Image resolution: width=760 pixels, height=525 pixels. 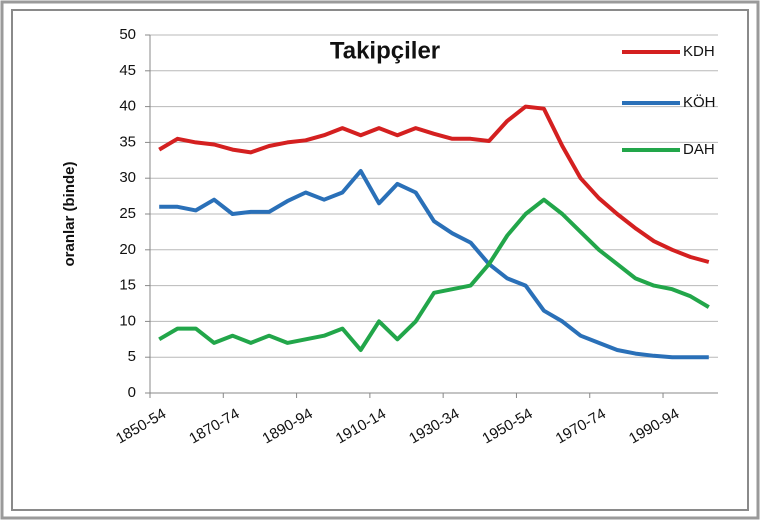 What do you see at coordinates (127, 320) in the screenshot?
I see `y-tick-label: 10` at bounding box center [127, 320].